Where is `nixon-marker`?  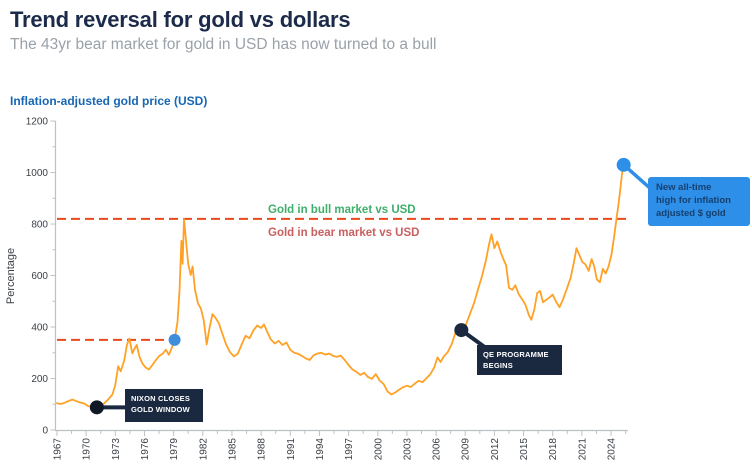 nixon-marker is located at coordinates (96, 407).